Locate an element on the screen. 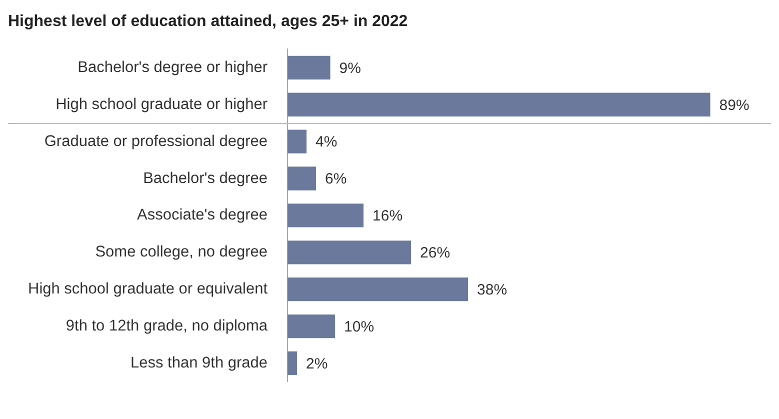 Image resolution: width=779 pixels, height=419 pixels. data-label: 10% is located at coordinates (359, 327).